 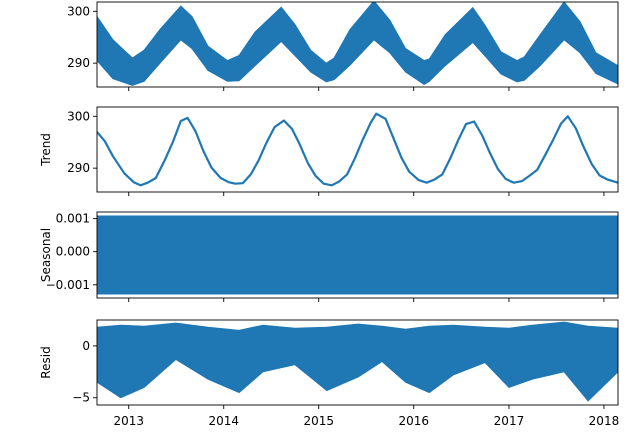 What do you see at coordinates (81, 398) in the screenshot?
I see `resid-y-tick-label: −5` at bounding box center [81, 398].